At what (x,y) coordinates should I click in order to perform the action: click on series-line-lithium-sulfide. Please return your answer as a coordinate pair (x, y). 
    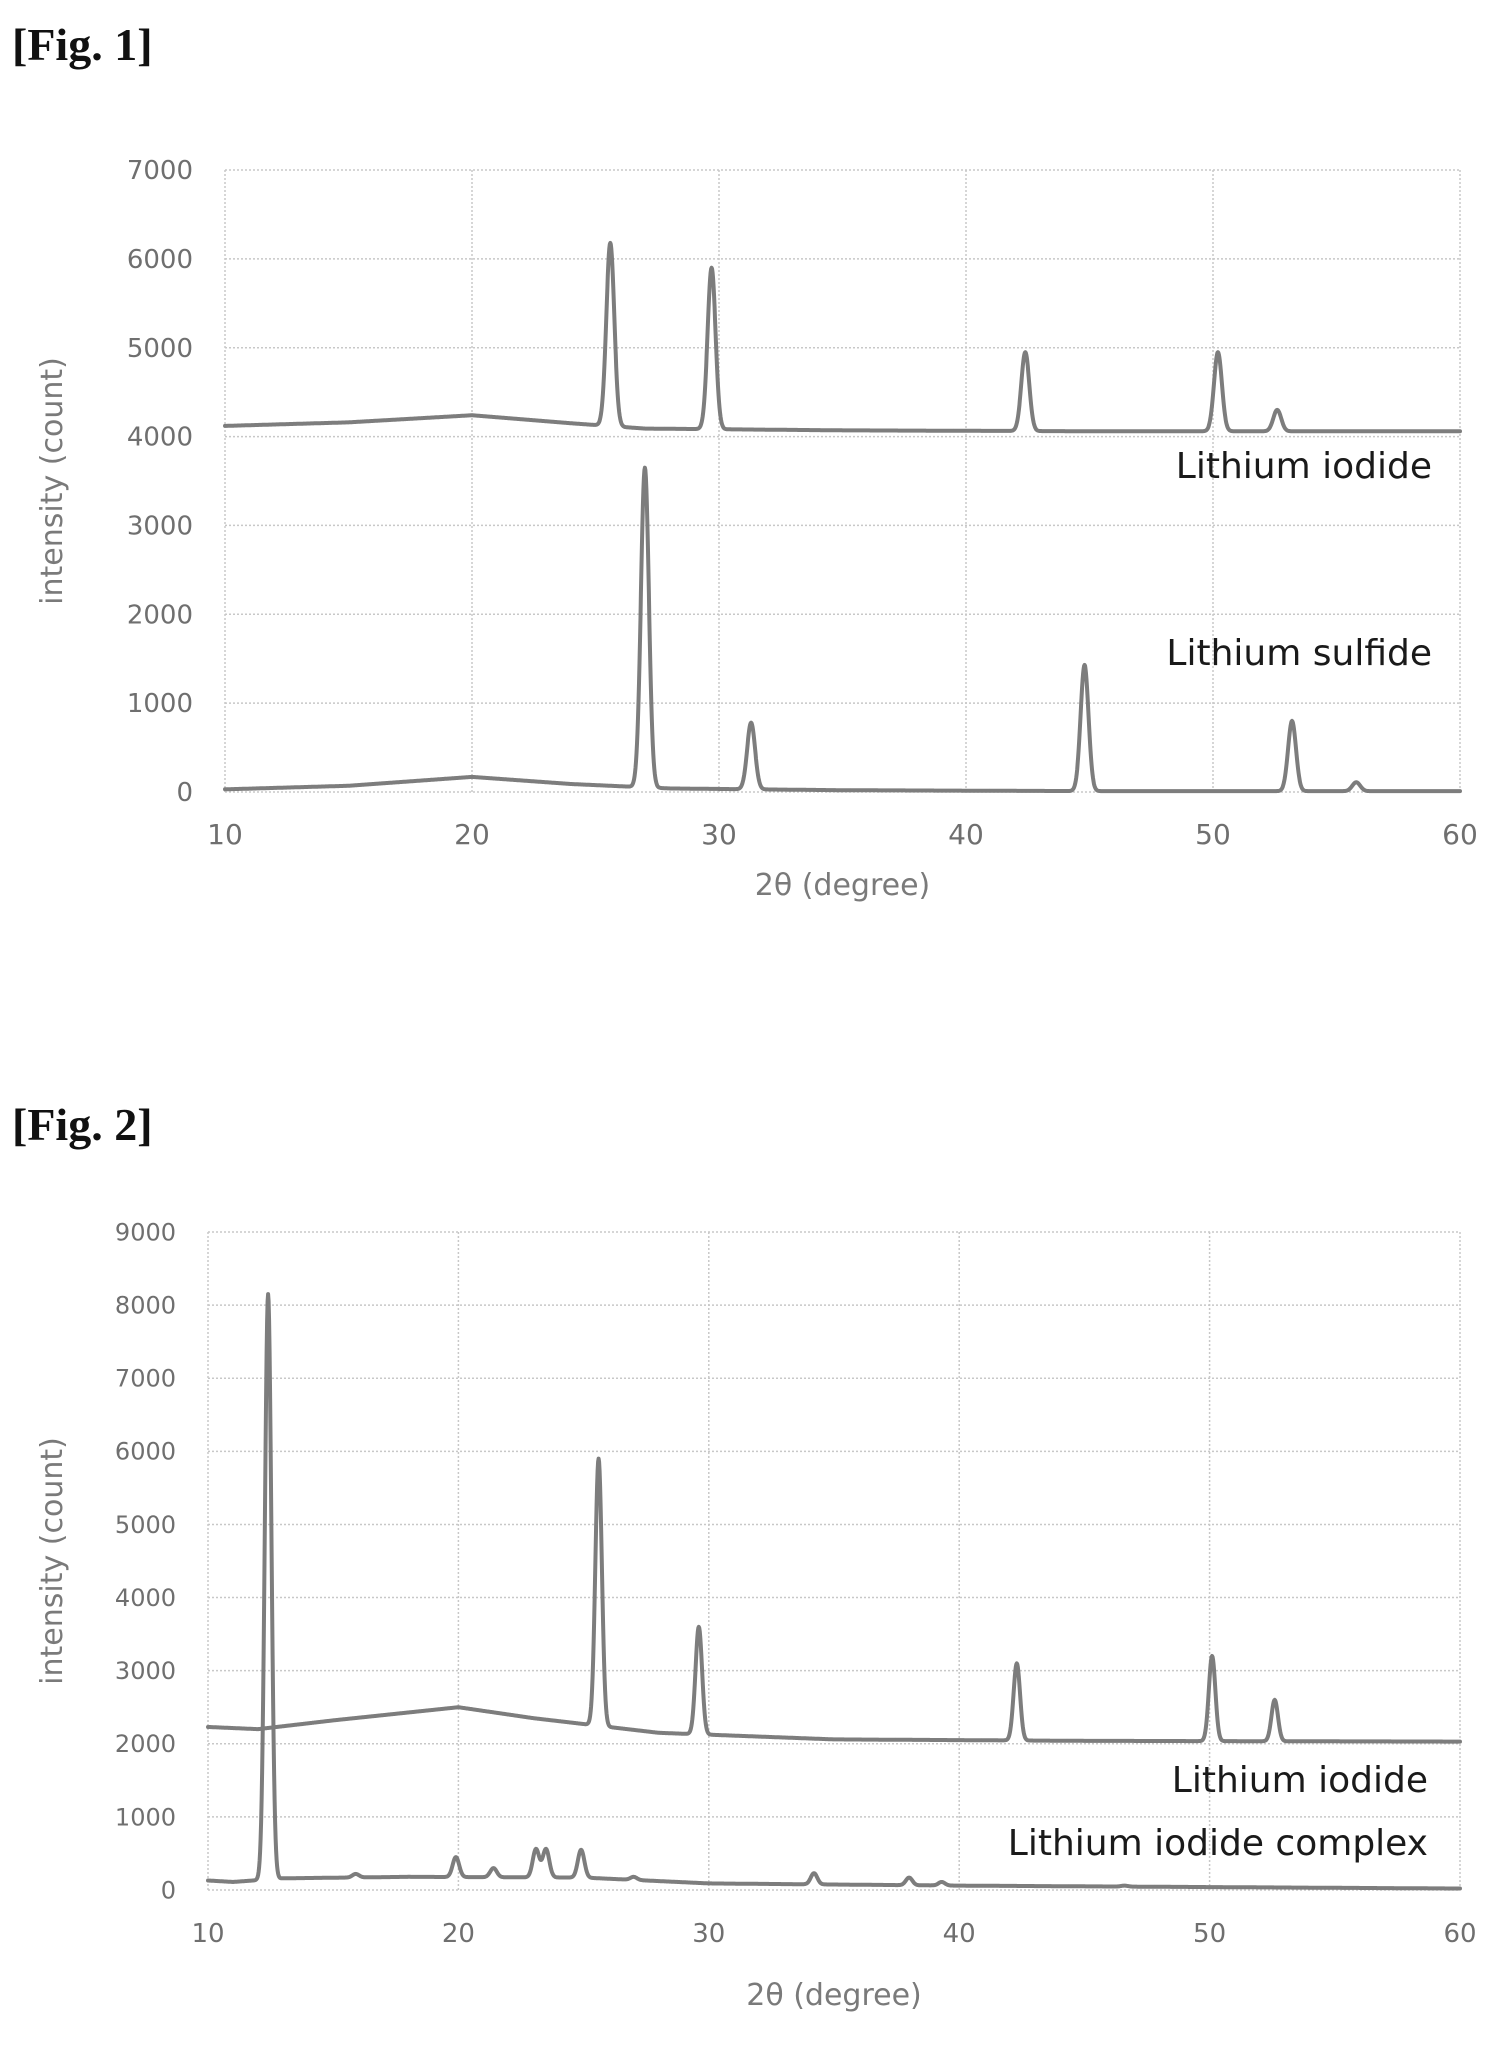
    Looking at the image, I should click on (842, 629).